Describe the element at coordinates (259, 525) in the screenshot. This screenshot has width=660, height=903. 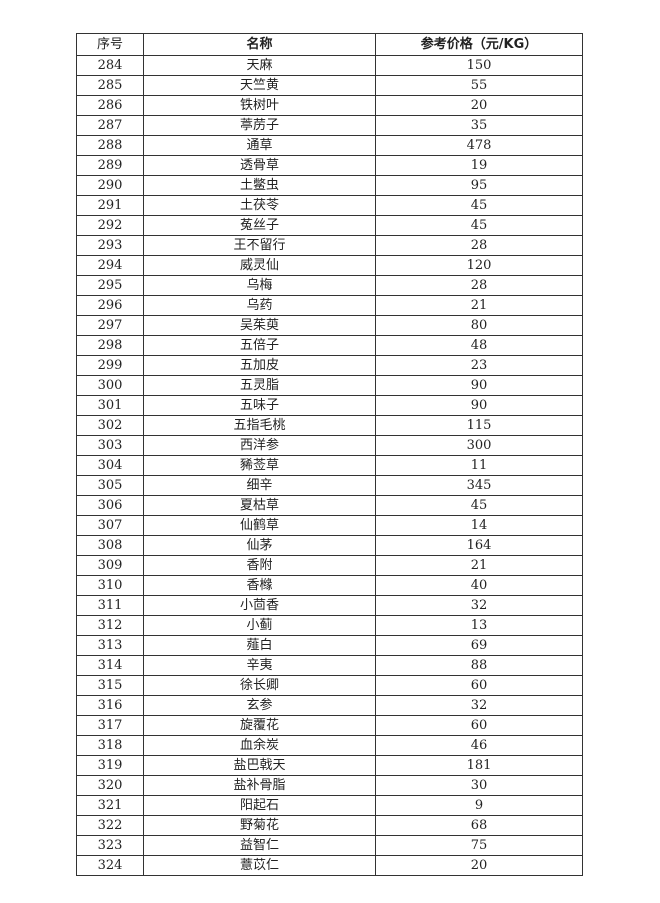
I see `row-name: 仙鹤草` at that location.